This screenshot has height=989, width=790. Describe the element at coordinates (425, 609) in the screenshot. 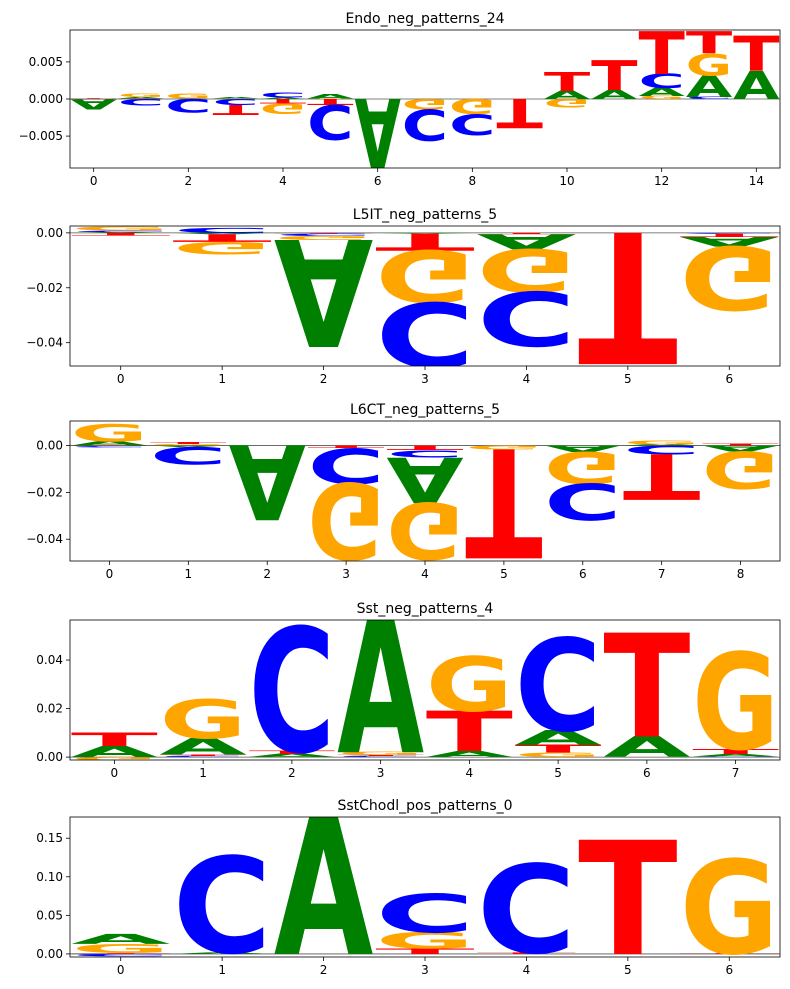

I see `chart-title: Sst_neg_patterns_4` at that location.